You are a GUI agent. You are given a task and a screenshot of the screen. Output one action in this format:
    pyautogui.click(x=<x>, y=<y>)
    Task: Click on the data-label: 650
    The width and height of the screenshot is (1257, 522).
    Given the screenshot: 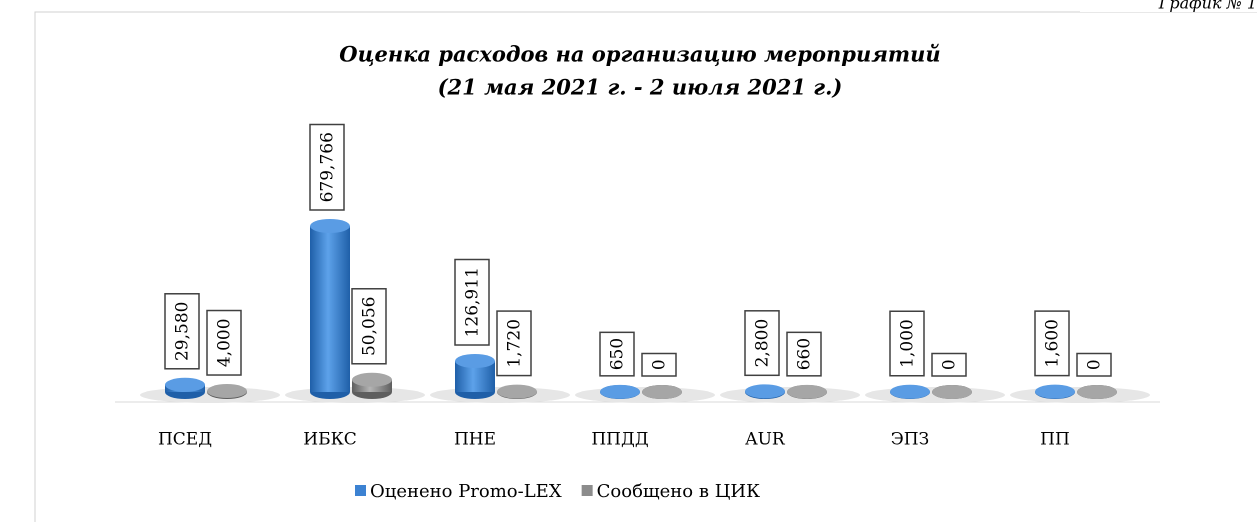 What is the action you would take?
    pyautogui.click(x=618, y=354)
    